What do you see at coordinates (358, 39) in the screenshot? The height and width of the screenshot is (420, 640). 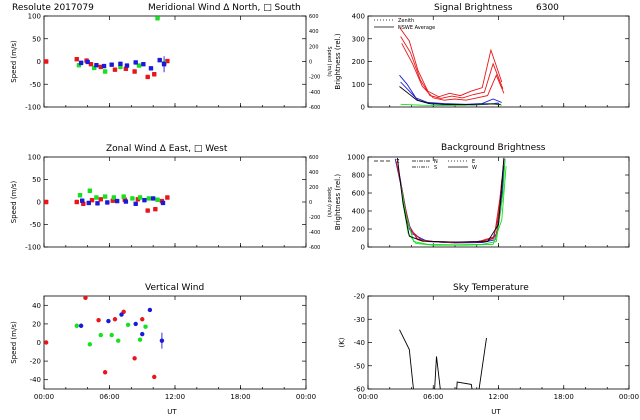 I see `signal-ytick-label: 300` at bounding box center [358, 39].